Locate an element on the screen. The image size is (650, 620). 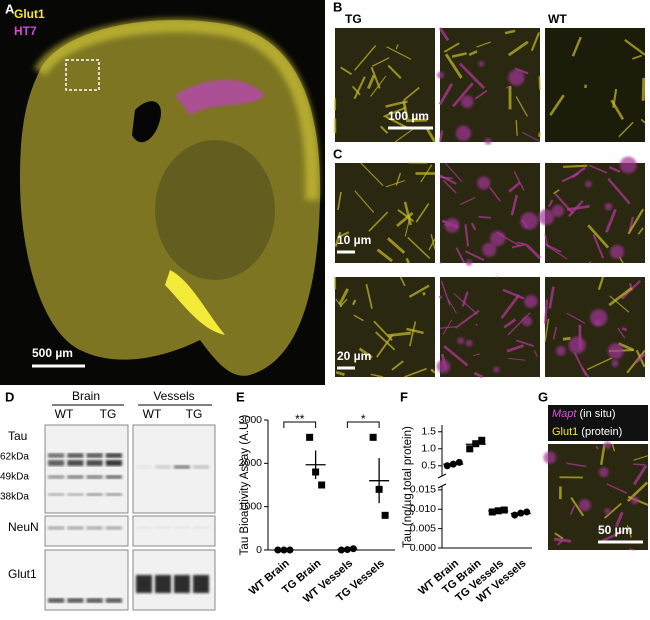
y-axis-label: Tau Bioactivity Assay (A.U.) is located at coordinates (245, 485).